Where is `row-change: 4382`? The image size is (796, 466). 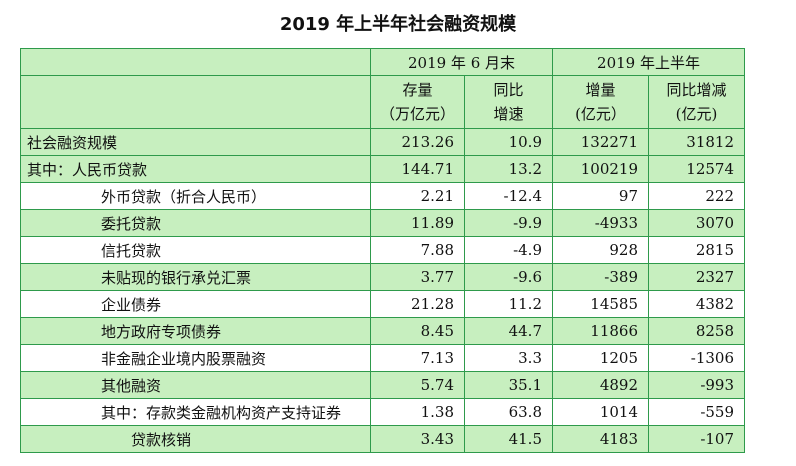 row-change: 4382 is located at coordinates (696, 304).